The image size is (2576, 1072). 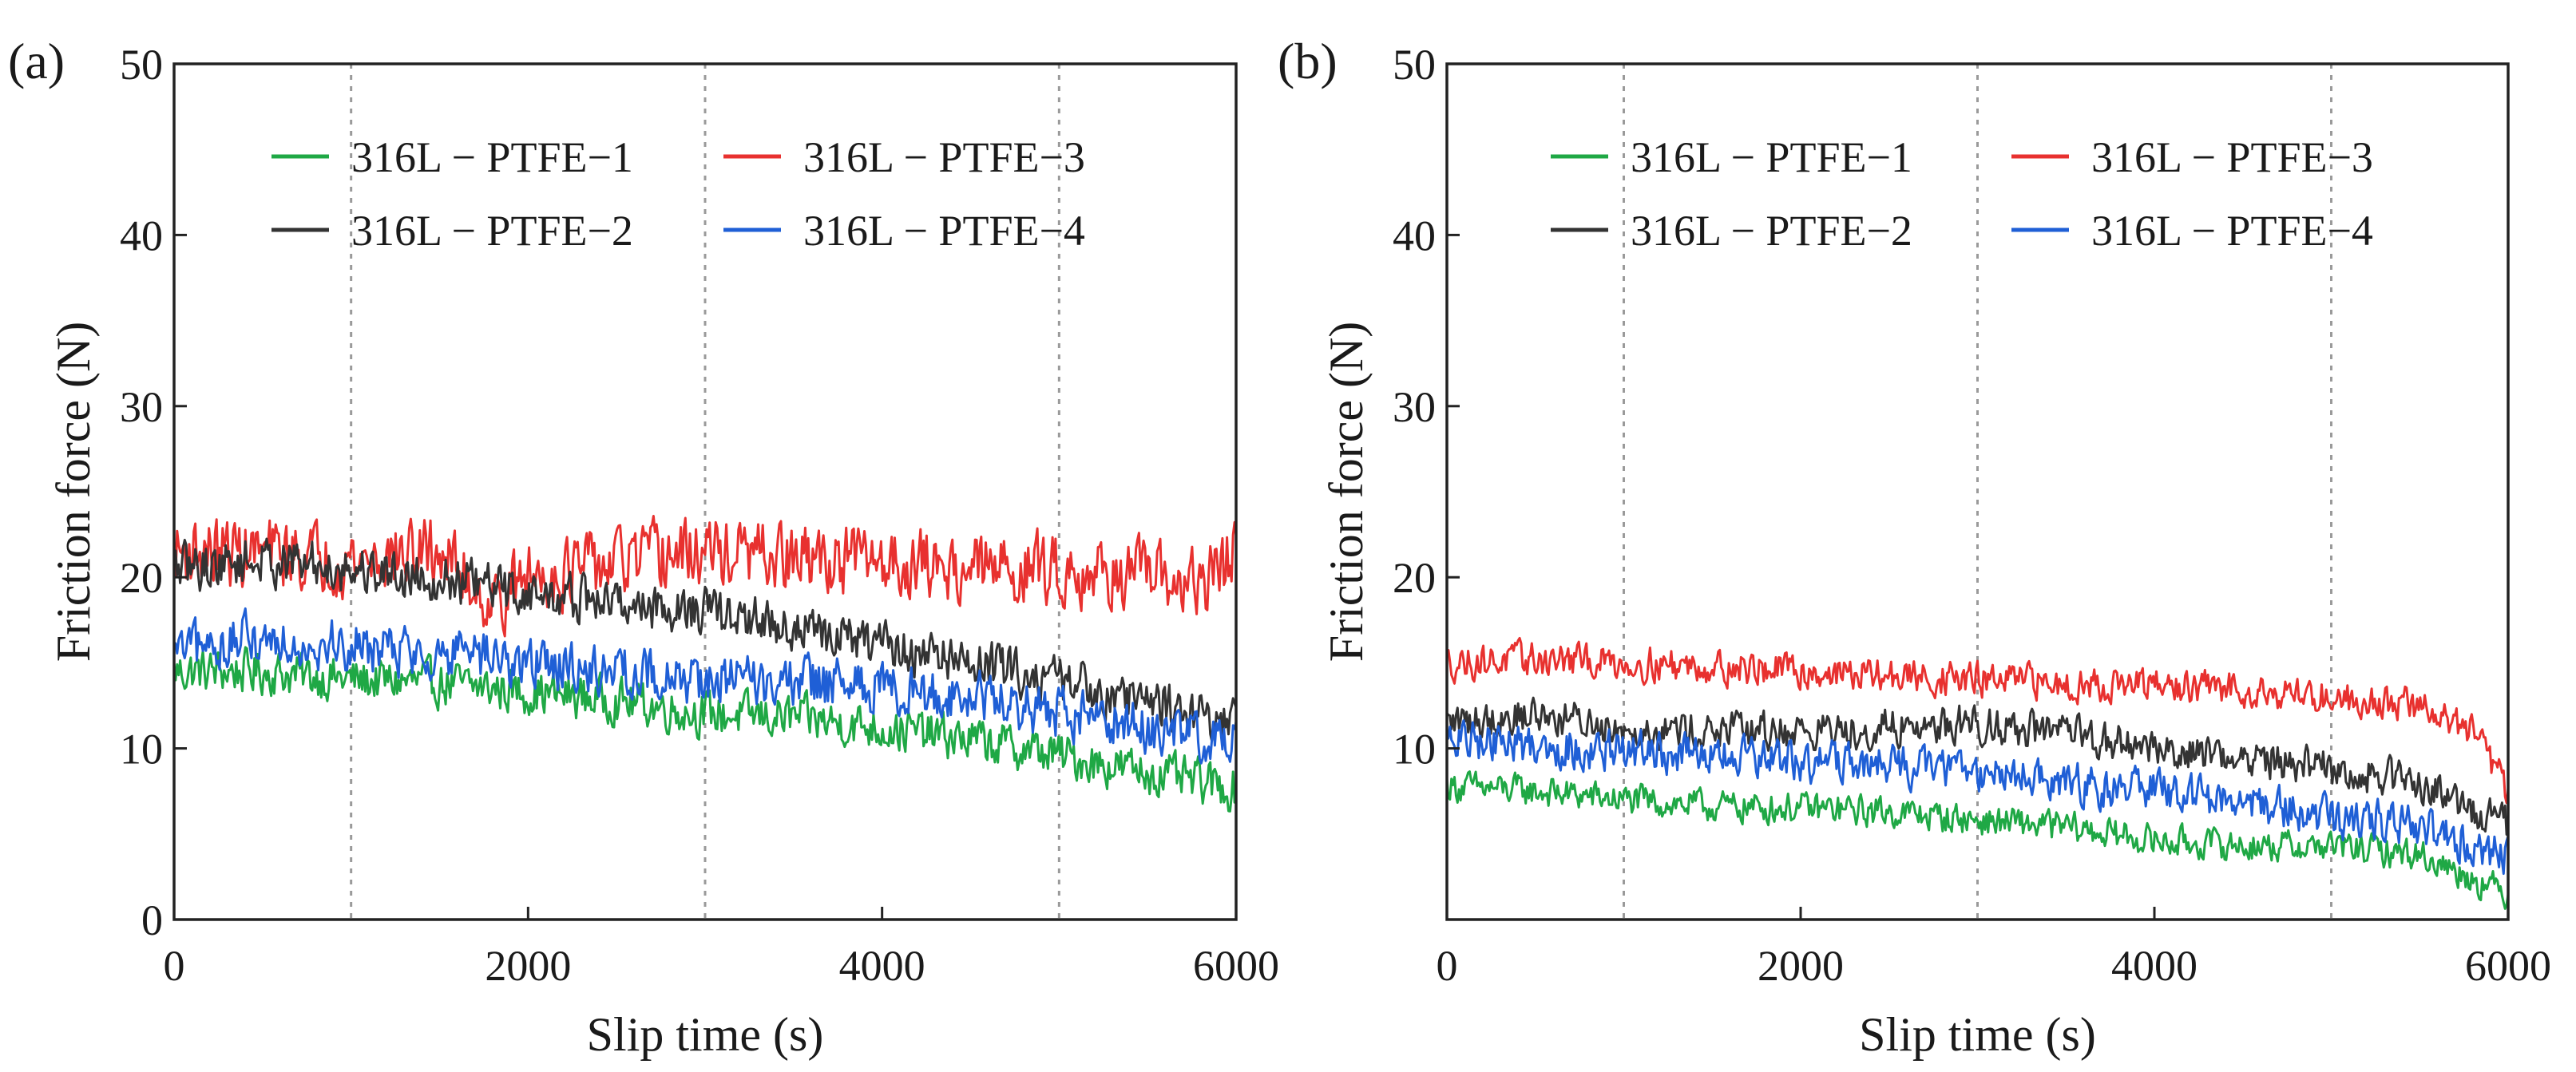 I want to click on panel-label: (a), so click(x=36, y=61).